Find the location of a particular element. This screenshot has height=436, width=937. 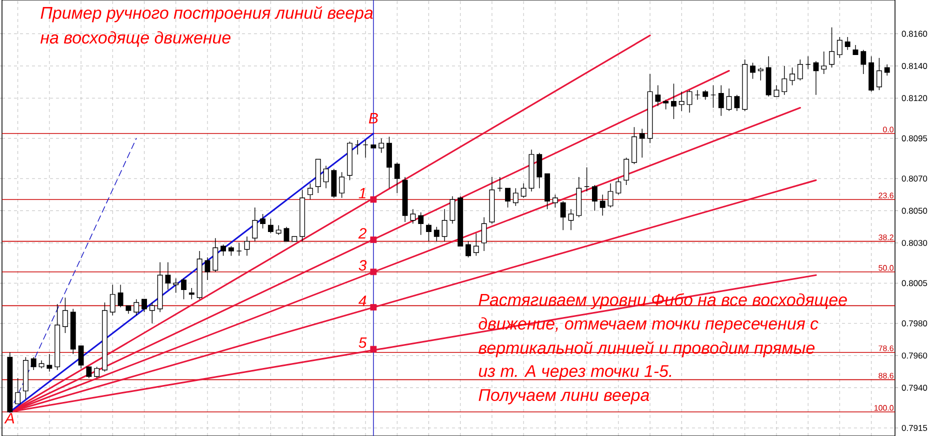

y-tick-label: 0.8070 is located at coordinates (915, 179).